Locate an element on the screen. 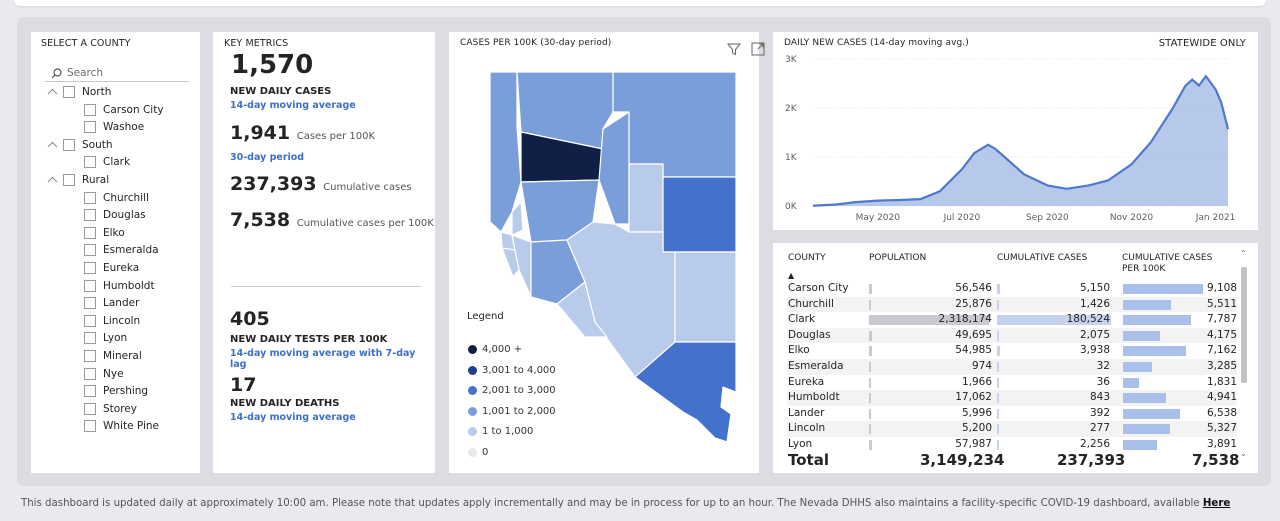 The image size is (1280, 521). legend-label: 1 to 1,000 is located at coordinates (508, 432).